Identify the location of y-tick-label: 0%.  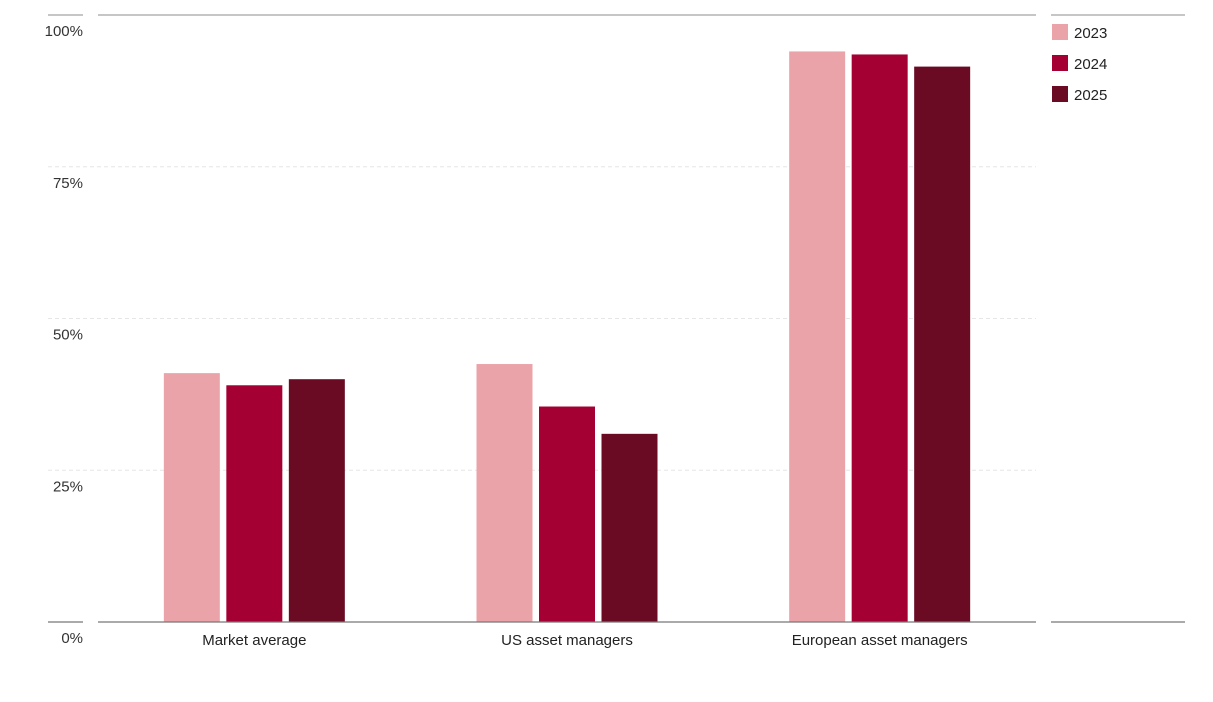
(72, 638).